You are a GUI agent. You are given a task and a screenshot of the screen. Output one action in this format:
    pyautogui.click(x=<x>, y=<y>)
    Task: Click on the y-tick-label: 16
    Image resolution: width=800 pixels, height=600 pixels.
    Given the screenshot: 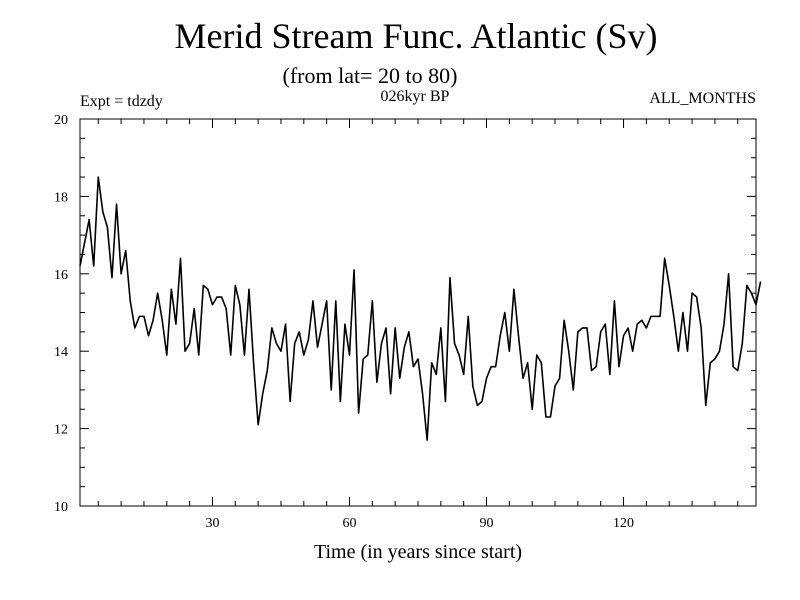 What is the action you would take?
    pyautogui.click(x=61, y=275)
    